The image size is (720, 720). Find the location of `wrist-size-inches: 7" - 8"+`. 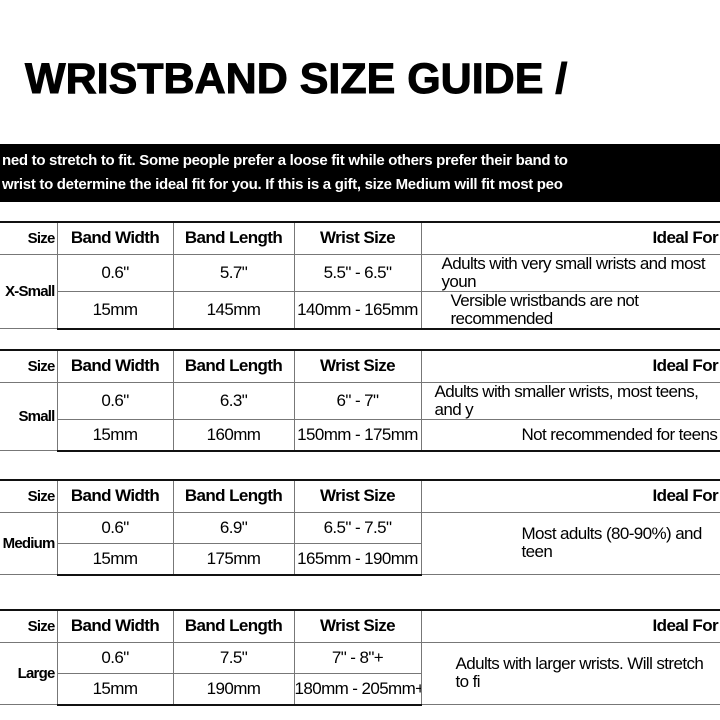

wrist-size-inches: 7" - 8"+ is located at coordinates (357, 657).